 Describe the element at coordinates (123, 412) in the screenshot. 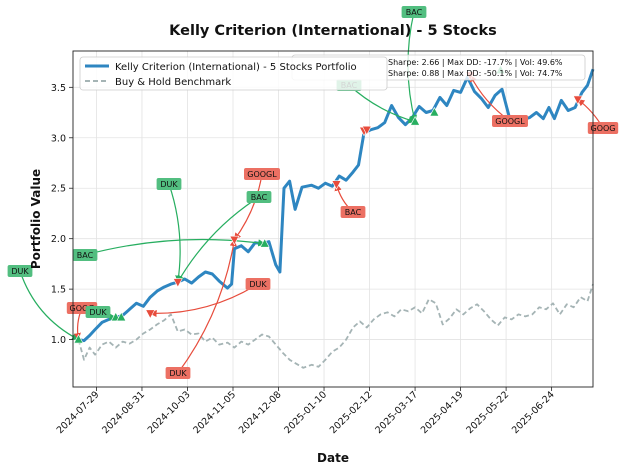

I see `x-tick-label: 2024-08-31` at that location.